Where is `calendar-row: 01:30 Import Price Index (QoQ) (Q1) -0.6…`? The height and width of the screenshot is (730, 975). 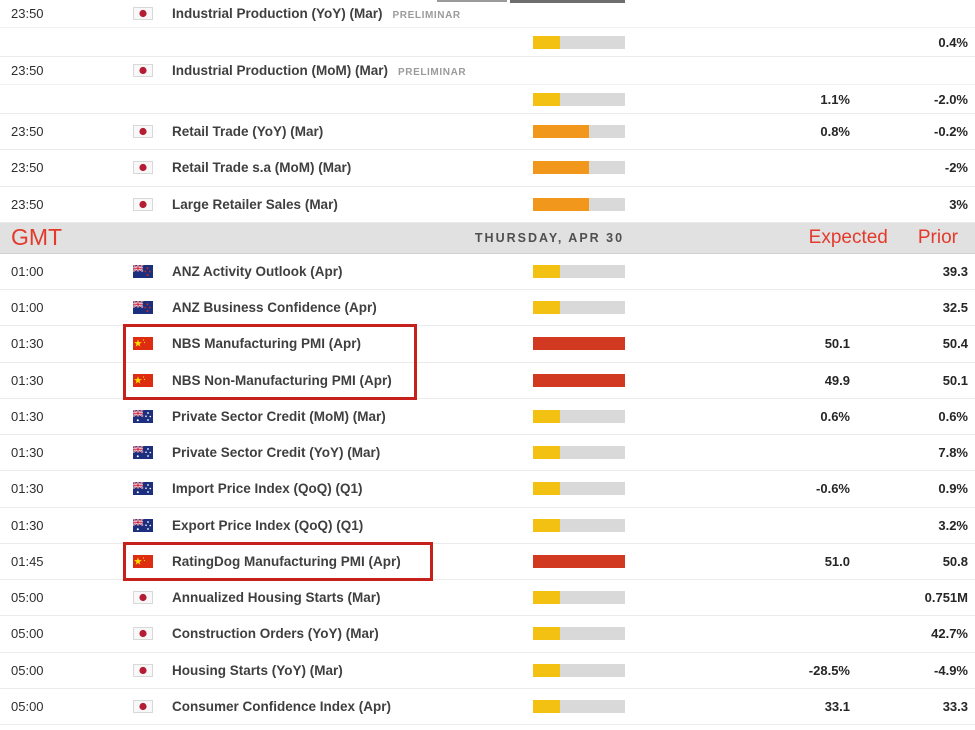 calendar-row: 01:30 Import Price Index (QoQ) (Q1) -0.6… is located at coordinates (487, 489).